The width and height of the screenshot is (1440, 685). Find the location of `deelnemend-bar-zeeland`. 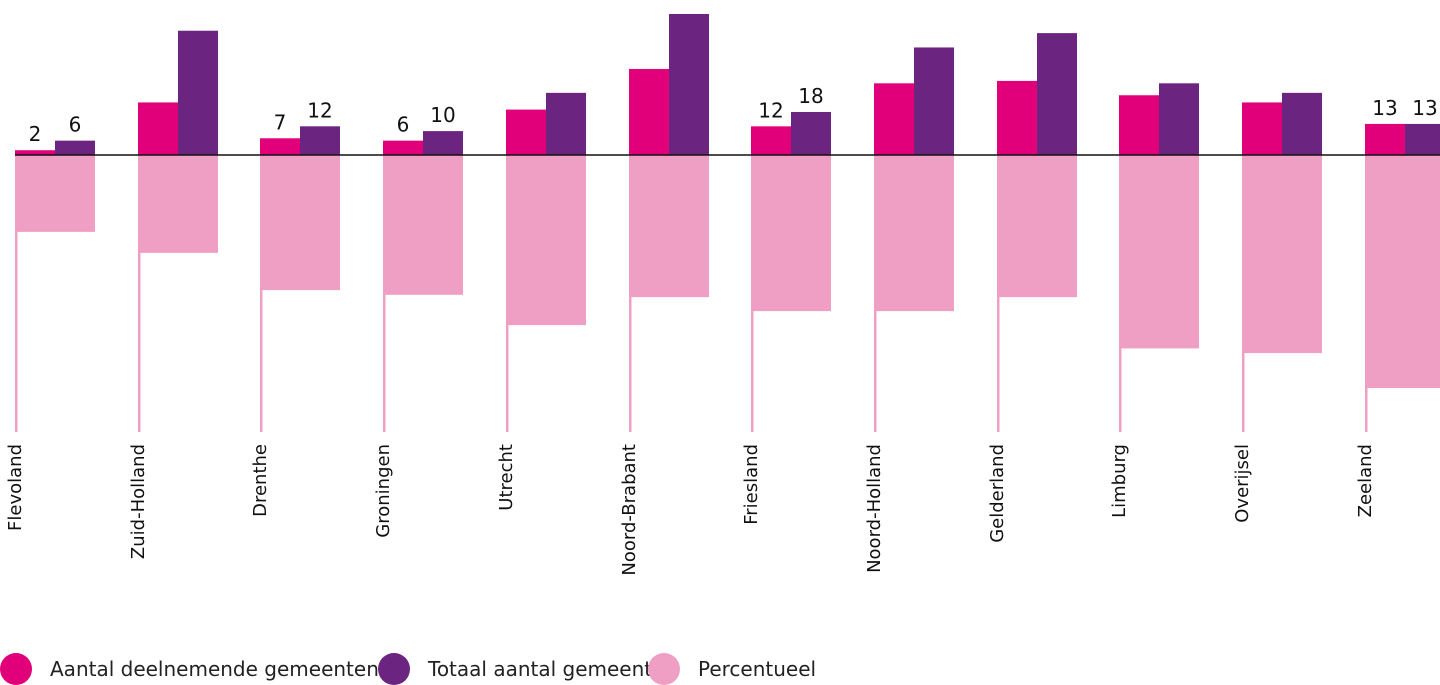

deelnemend-bar-zeeland is located at coordinates (1385, 139).